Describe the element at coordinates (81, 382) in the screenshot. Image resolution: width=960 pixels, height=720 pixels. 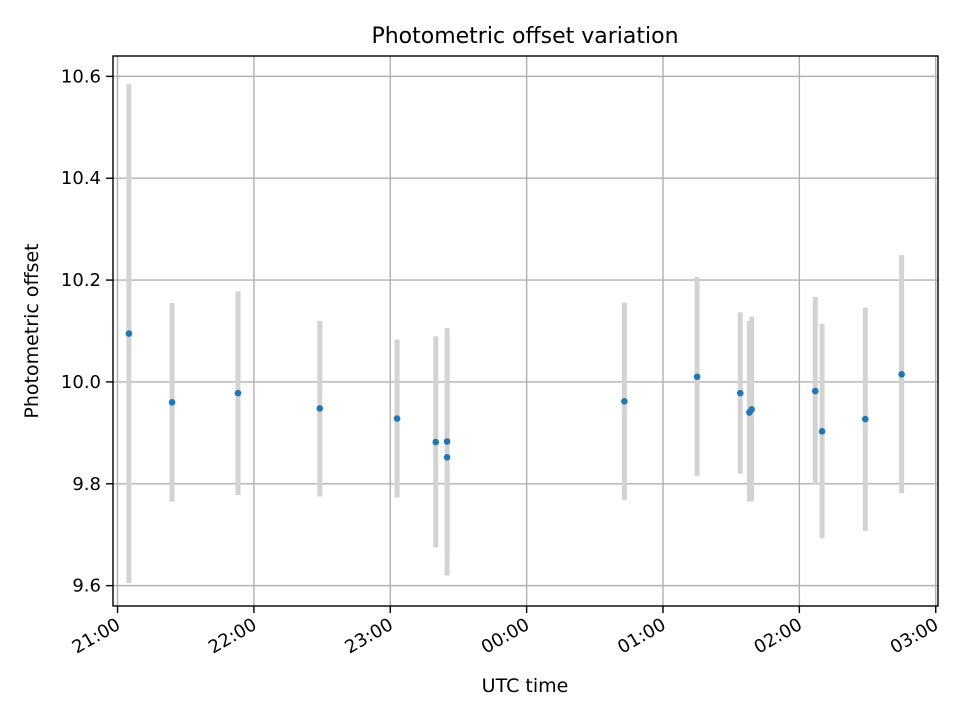
I see `y-tick-label: 10.0` at that location.